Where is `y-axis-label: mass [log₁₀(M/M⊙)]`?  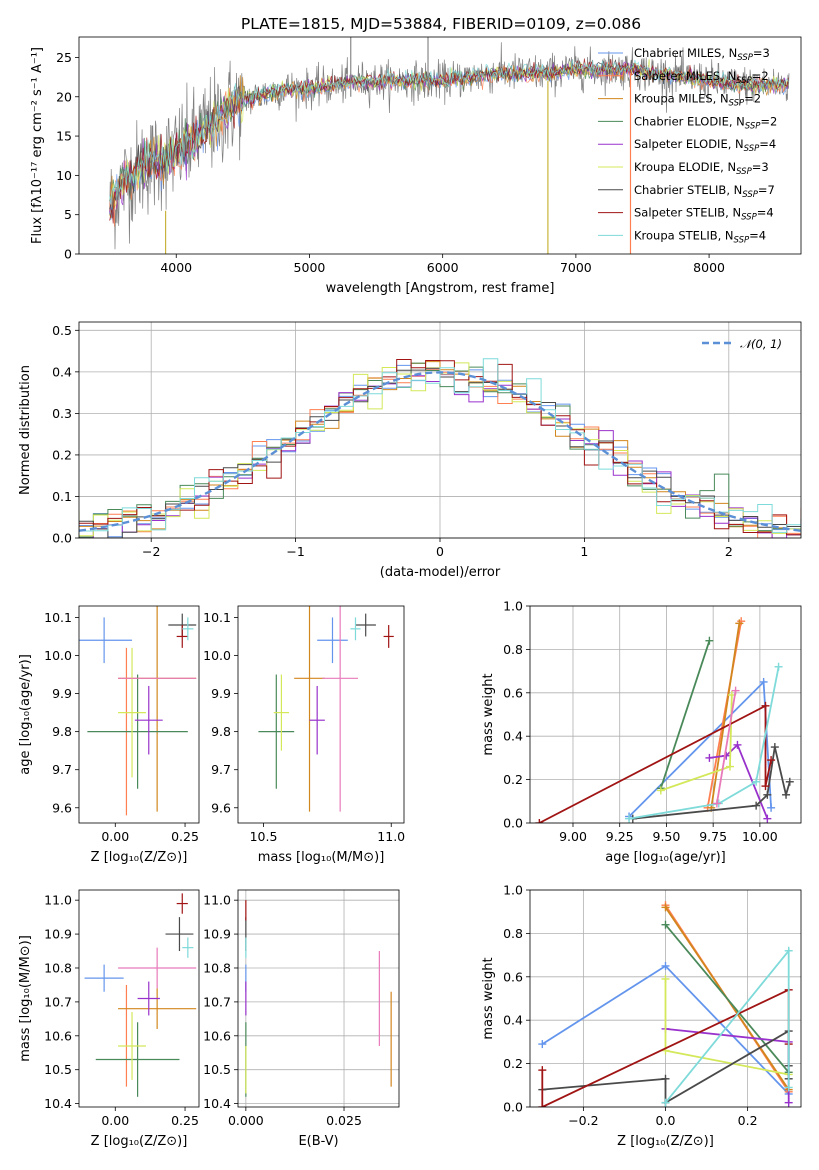 y-axis-label: mass [log₁₀(M/M⊙)] is located at coordinates (25, 998).